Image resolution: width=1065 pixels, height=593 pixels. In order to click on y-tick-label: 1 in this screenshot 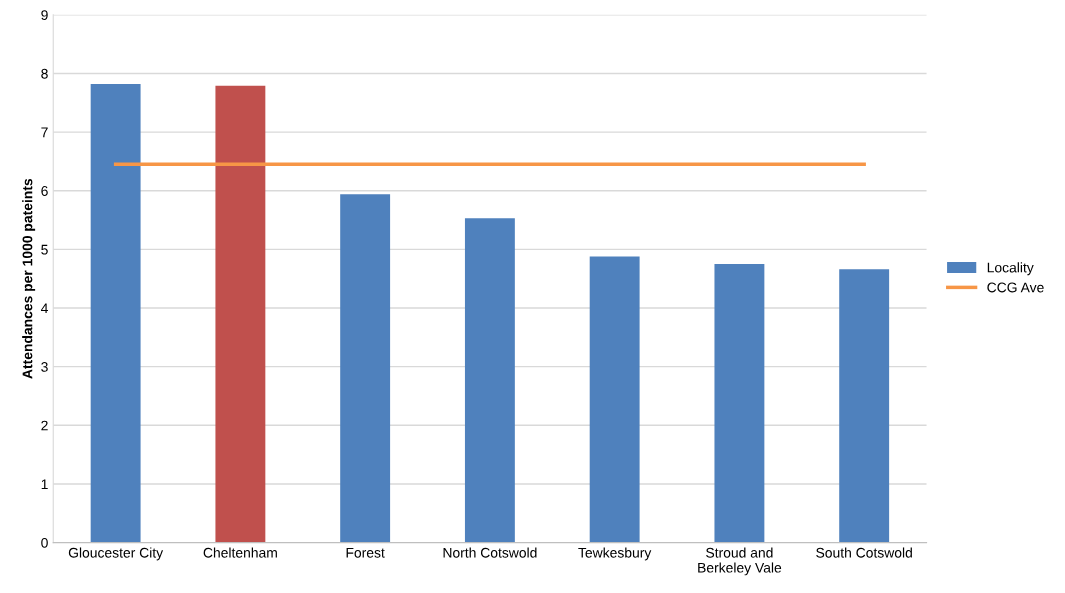, I will do `click(44, 484)`.